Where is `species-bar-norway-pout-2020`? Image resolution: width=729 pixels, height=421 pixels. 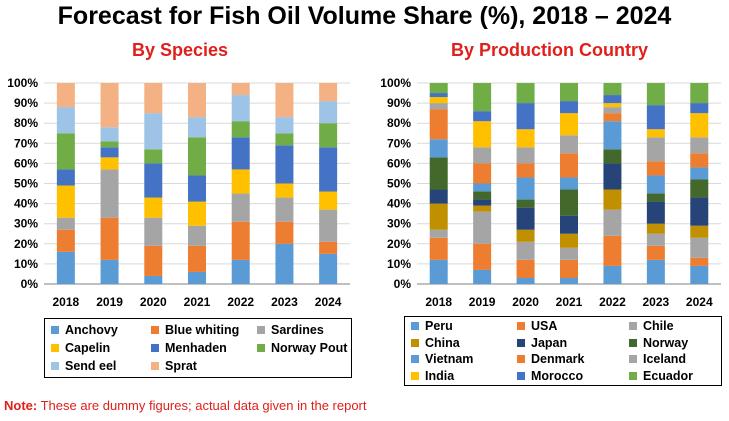
species-bar-norway-pout-2020 is located at coordinates (153, 156).